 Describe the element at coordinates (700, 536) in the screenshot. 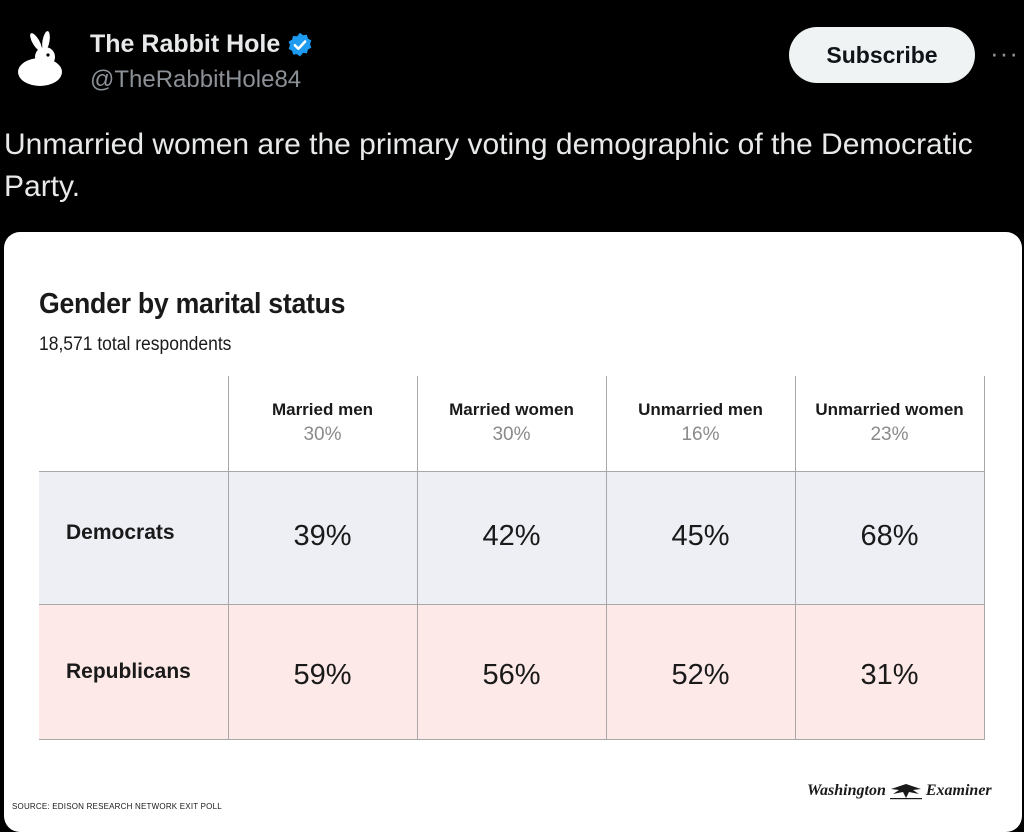

I see `table-cell: 45%` at that location.